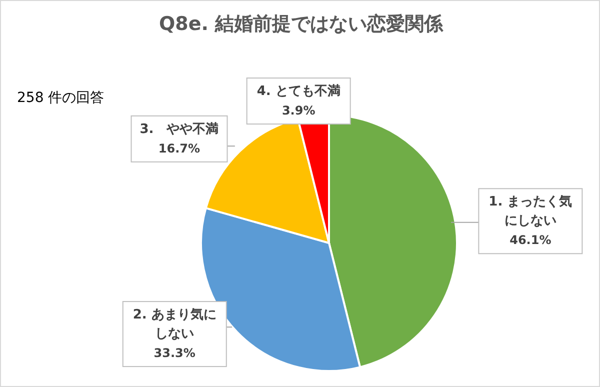  I want to click on slice-label: 2. あまり気にしない, so click(174, 325).